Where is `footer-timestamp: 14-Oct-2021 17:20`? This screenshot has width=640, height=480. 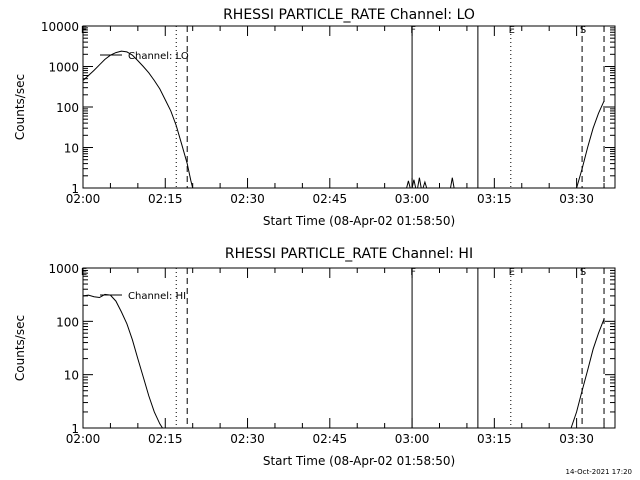
footer-timestamp: 14-Oct-2021 17:20 is located at coordinates (598, 472).